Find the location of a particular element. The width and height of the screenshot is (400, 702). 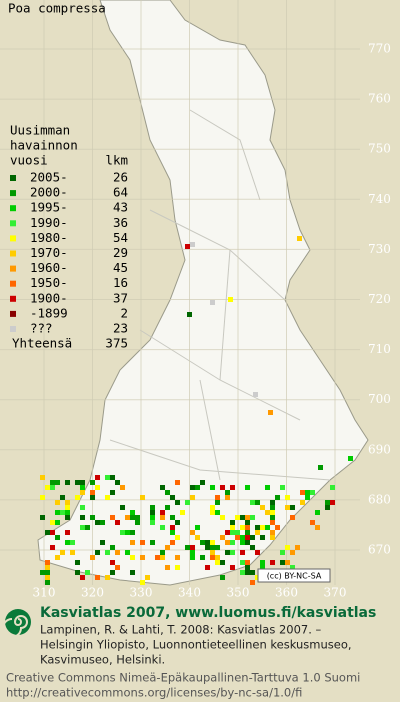

north-label: 700 is located at coordinates (379, 399).